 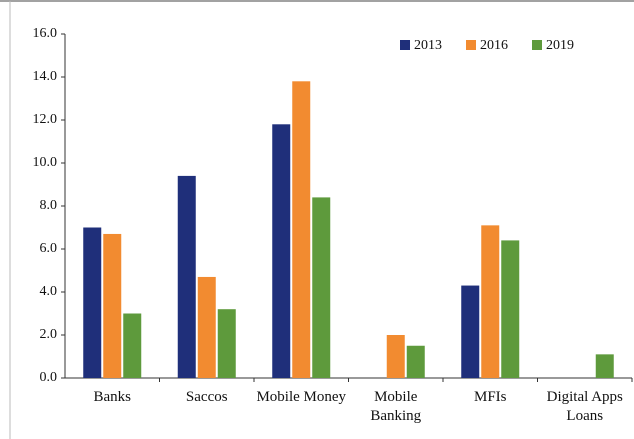 I want to click on x-tick-label: Digital Apps Loans, so click(x=584, y=406).